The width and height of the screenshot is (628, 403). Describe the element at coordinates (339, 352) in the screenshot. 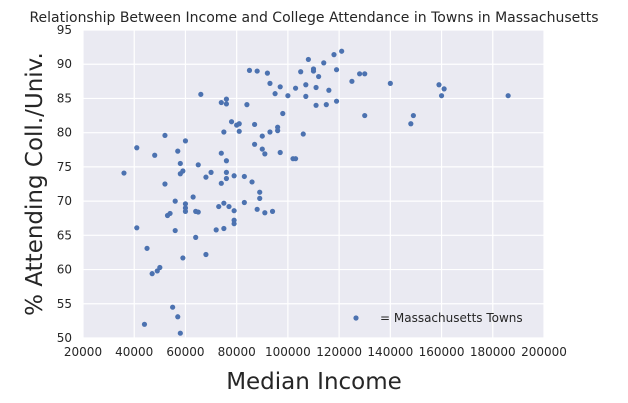

I see `x-tick-label: 120000` at that location.